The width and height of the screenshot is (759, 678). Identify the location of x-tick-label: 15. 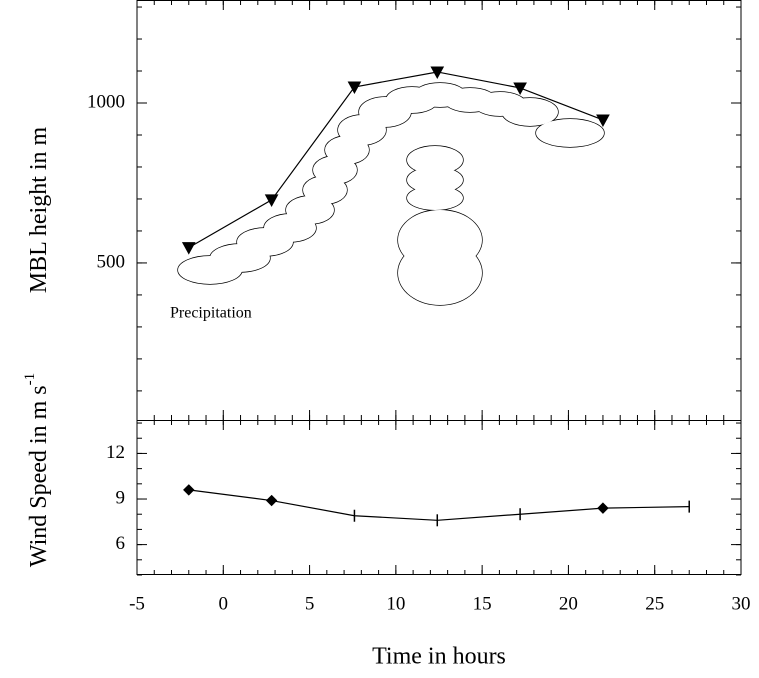
(482, 603).